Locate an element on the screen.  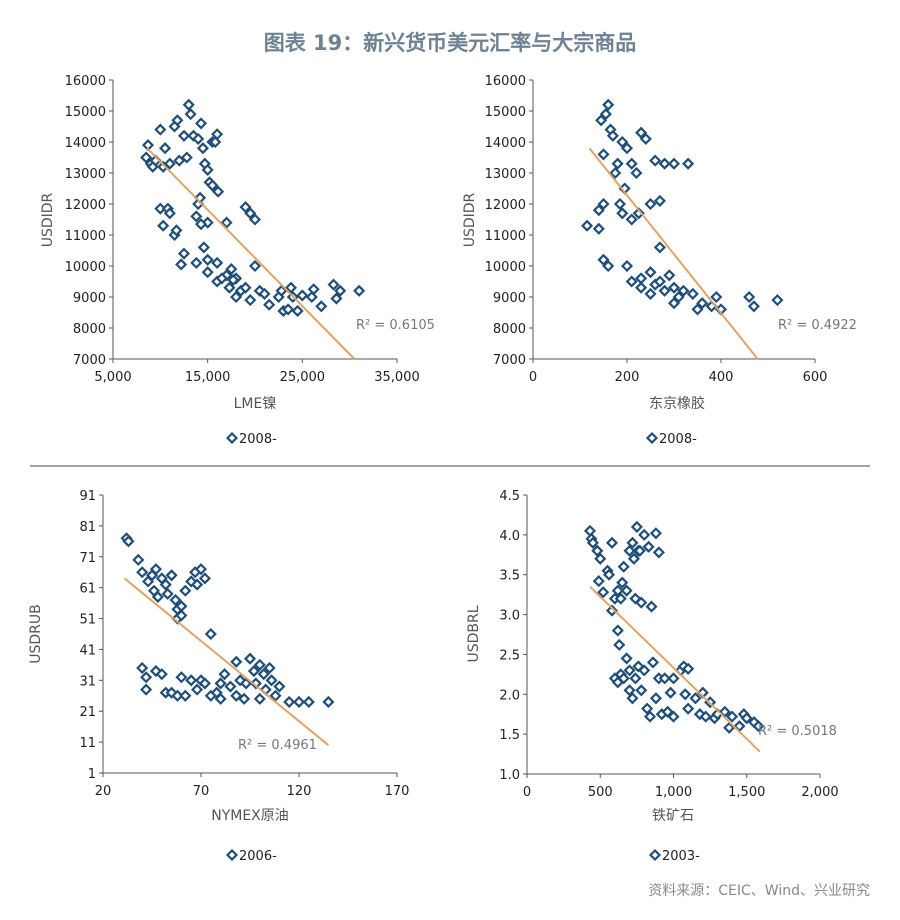
legend-label: 2008- is located at coordinates (678, 439).